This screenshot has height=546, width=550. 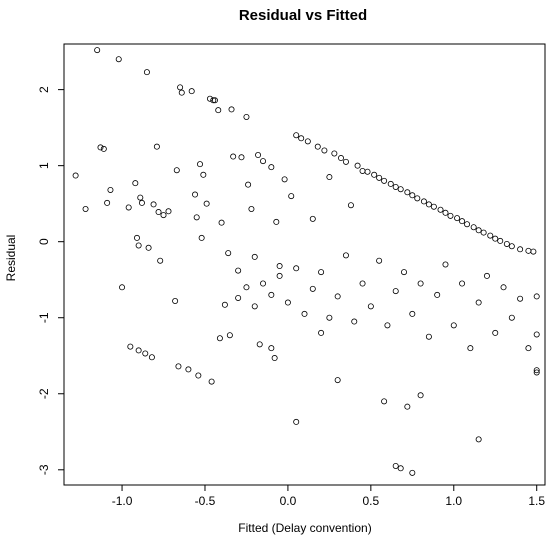 I want to click on y-tick-label: -3, so click(x=44, y=469).